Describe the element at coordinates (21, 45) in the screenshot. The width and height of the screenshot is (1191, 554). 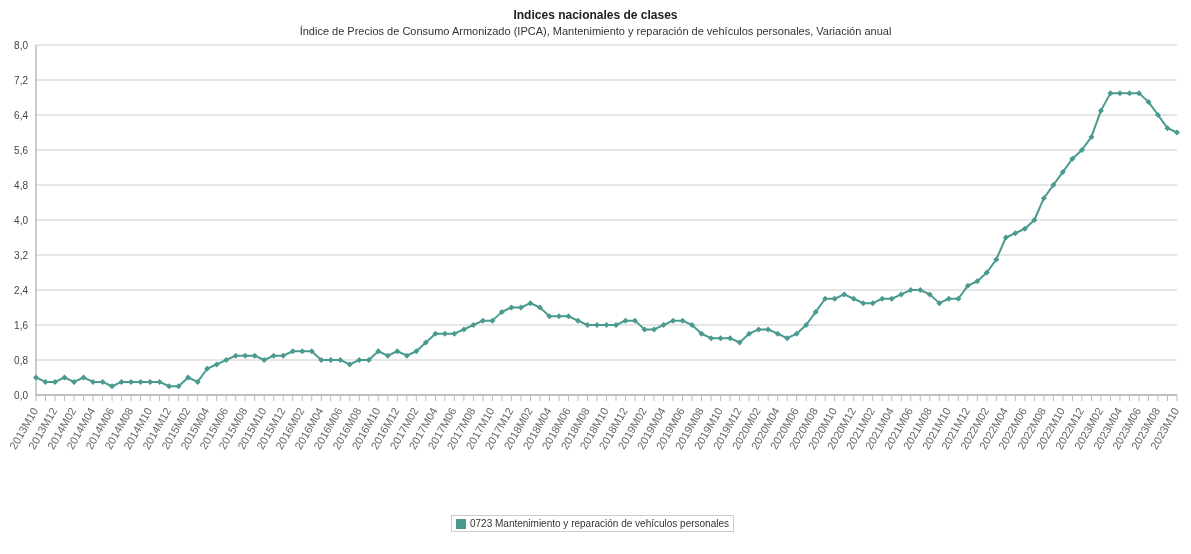
I see `y-tick-label: 8,0` at that location.